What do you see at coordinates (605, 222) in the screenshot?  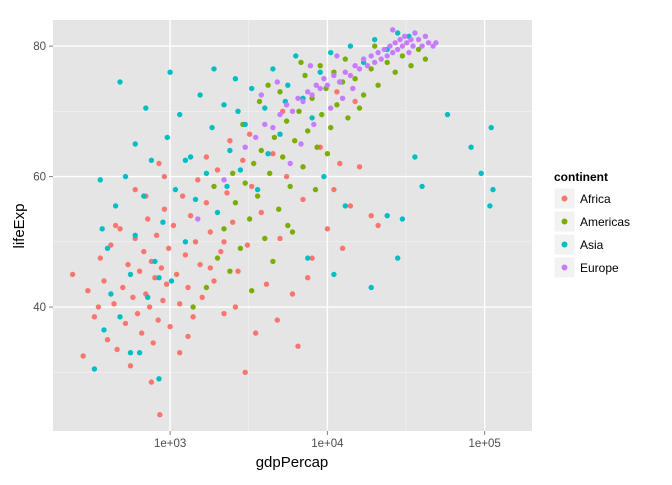 I see `legend-label: Americas` at bounding box center [605, 222].